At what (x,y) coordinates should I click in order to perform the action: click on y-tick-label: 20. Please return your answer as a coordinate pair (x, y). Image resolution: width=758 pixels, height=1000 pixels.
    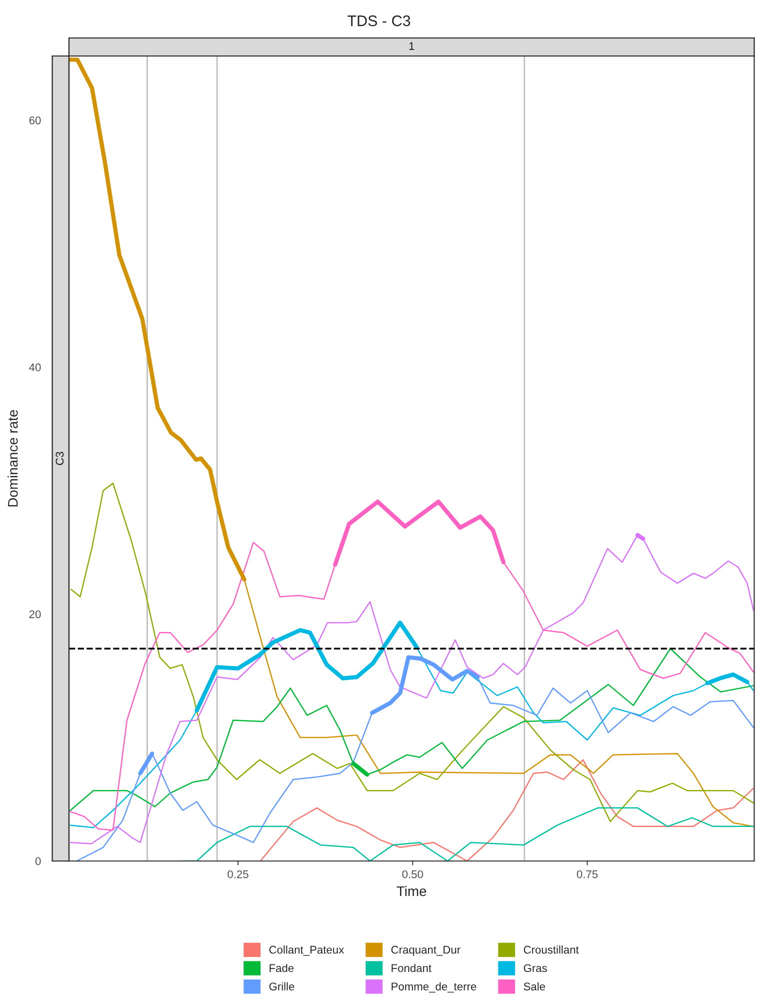
    Looking at the image, I should click on (35, 614).